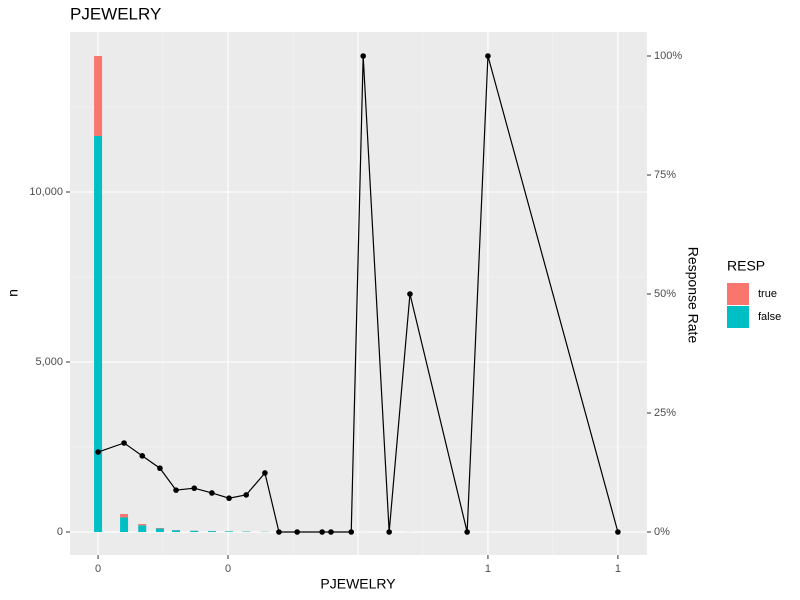 Image resolution: width=800 pixels, height=600 pixels. Describe the element at coordinates (358, 584) in the screenshot. I see `x-axis-label: PJEWELRY` at that location.